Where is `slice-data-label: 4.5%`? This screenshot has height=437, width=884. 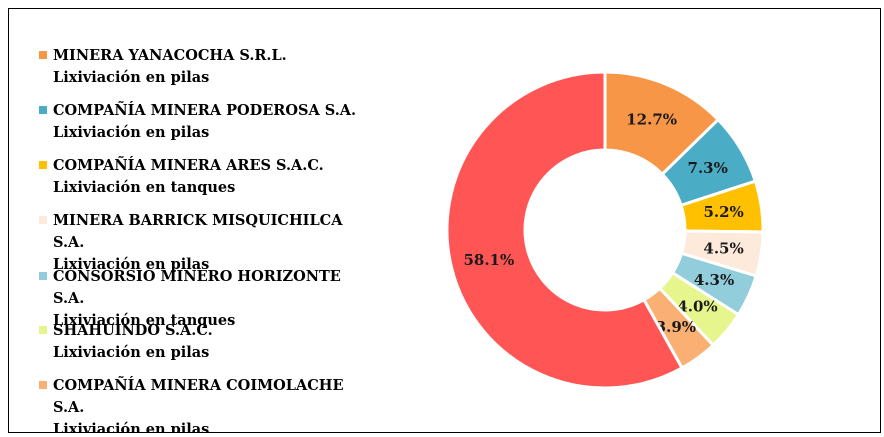 slice-data-label: 4.5% is located at coordinates (723, 248).